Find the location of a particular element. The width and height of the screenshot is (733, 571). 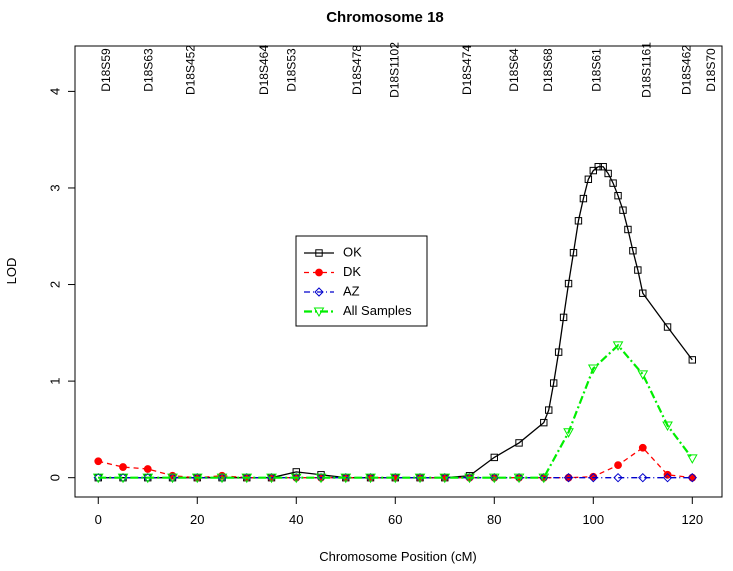

marker-label: D18S63 is located at coordinates (148, 70).